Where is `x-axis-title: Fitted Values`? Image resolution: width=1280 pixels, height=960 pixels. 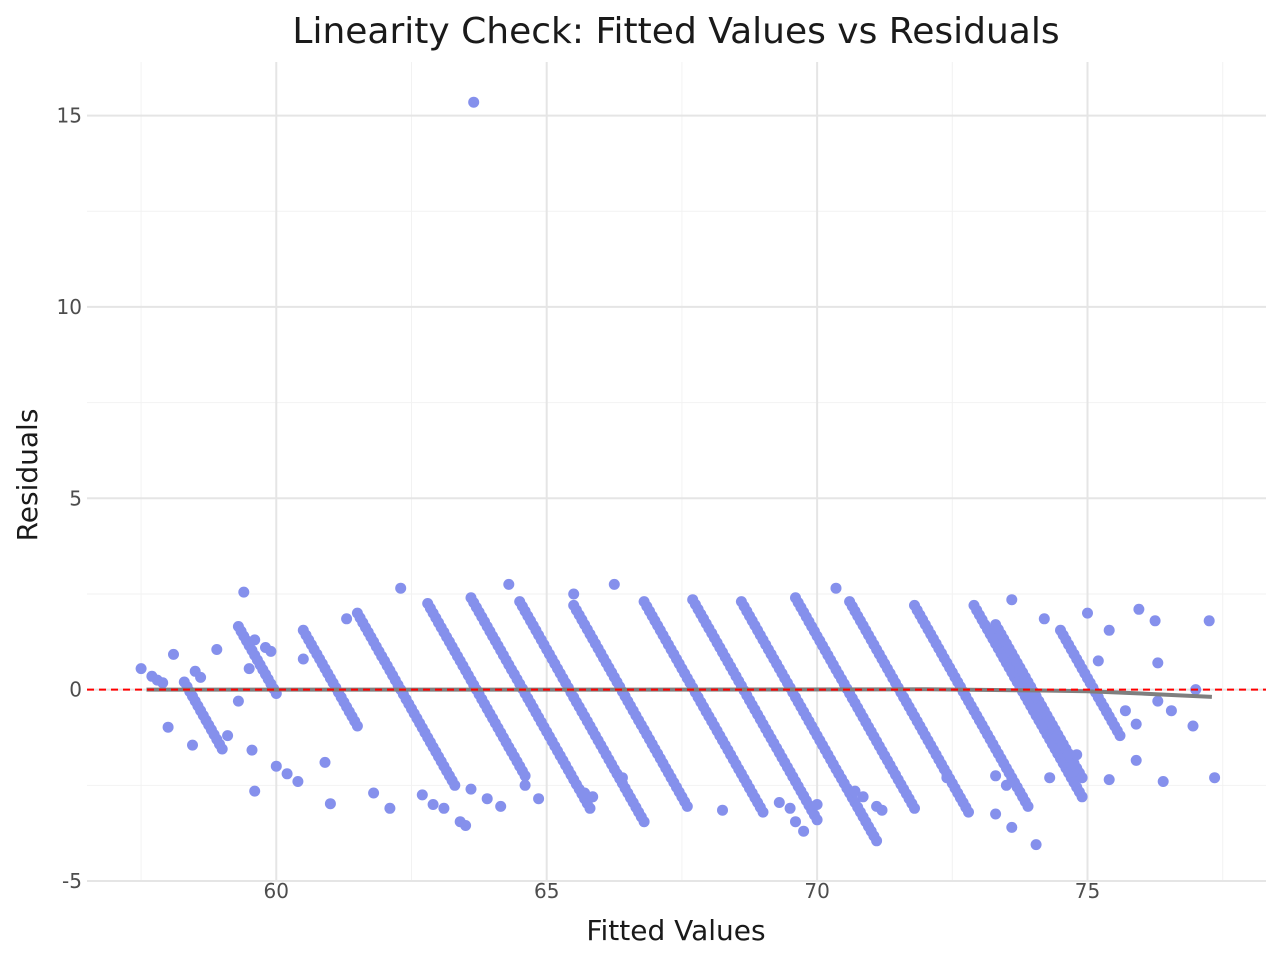
x-axis-title: Fitted Values is located at coordinates (675, 930).